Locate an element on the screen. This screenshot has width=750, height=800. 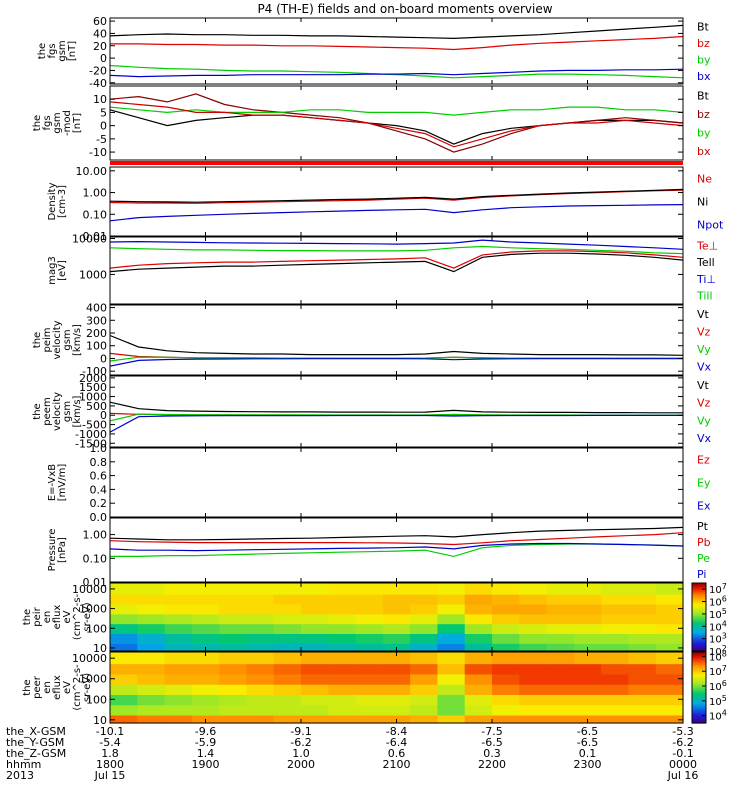
y-axis-label: eflux is located at coordinates (57, 617).